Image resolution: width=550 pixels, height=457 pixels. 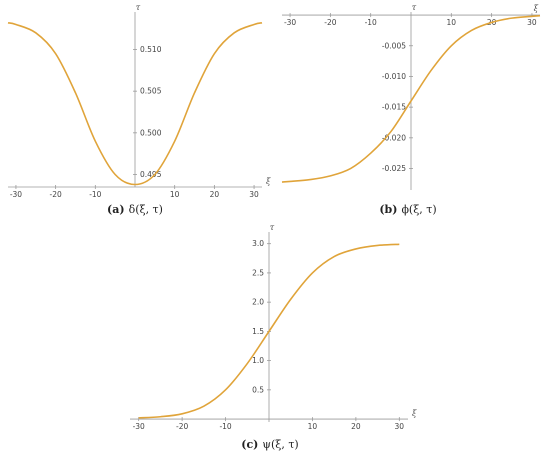 I want to click on y-tick-label: 0.500, so click(x=151, y=132).